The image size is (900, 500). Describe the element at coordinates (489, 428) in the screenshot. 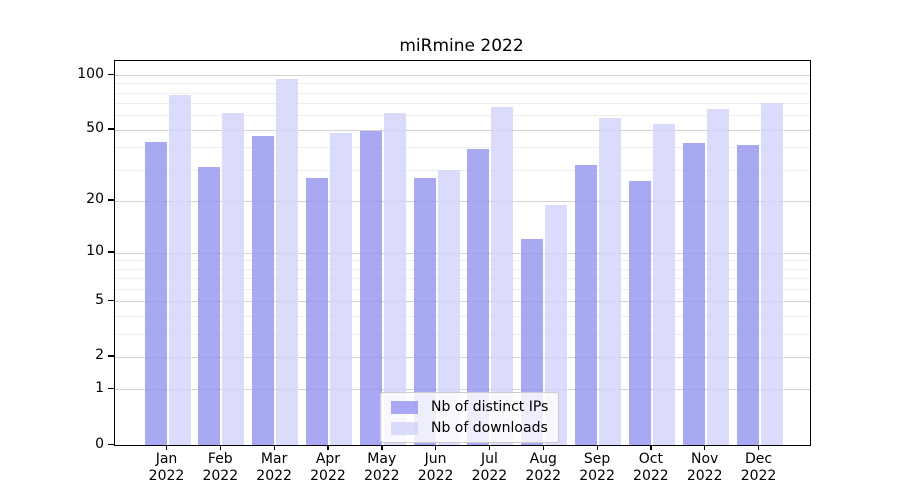

I see `legend-label: Nb of downloads` at that location.